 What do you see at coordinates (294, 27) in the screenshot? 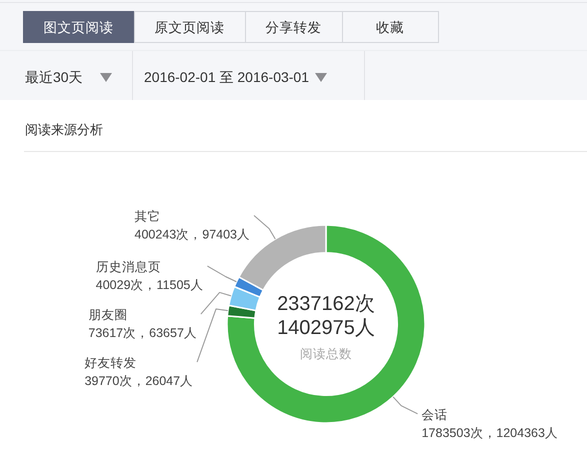
I see `tab: 分享转发` at bounding box center [294, 27].